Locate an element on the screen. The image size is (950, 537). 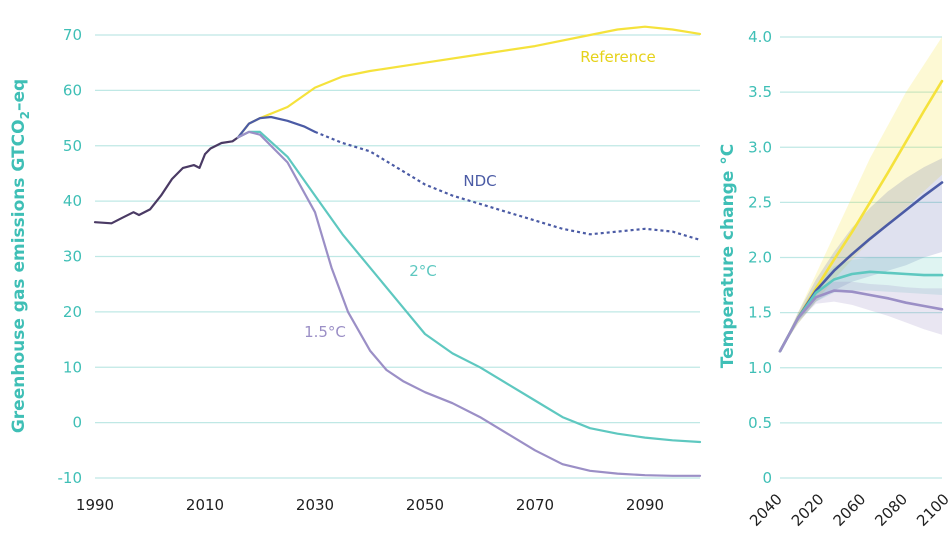
right-x-tick-label: 2020 is located at coordinates (808, 510).